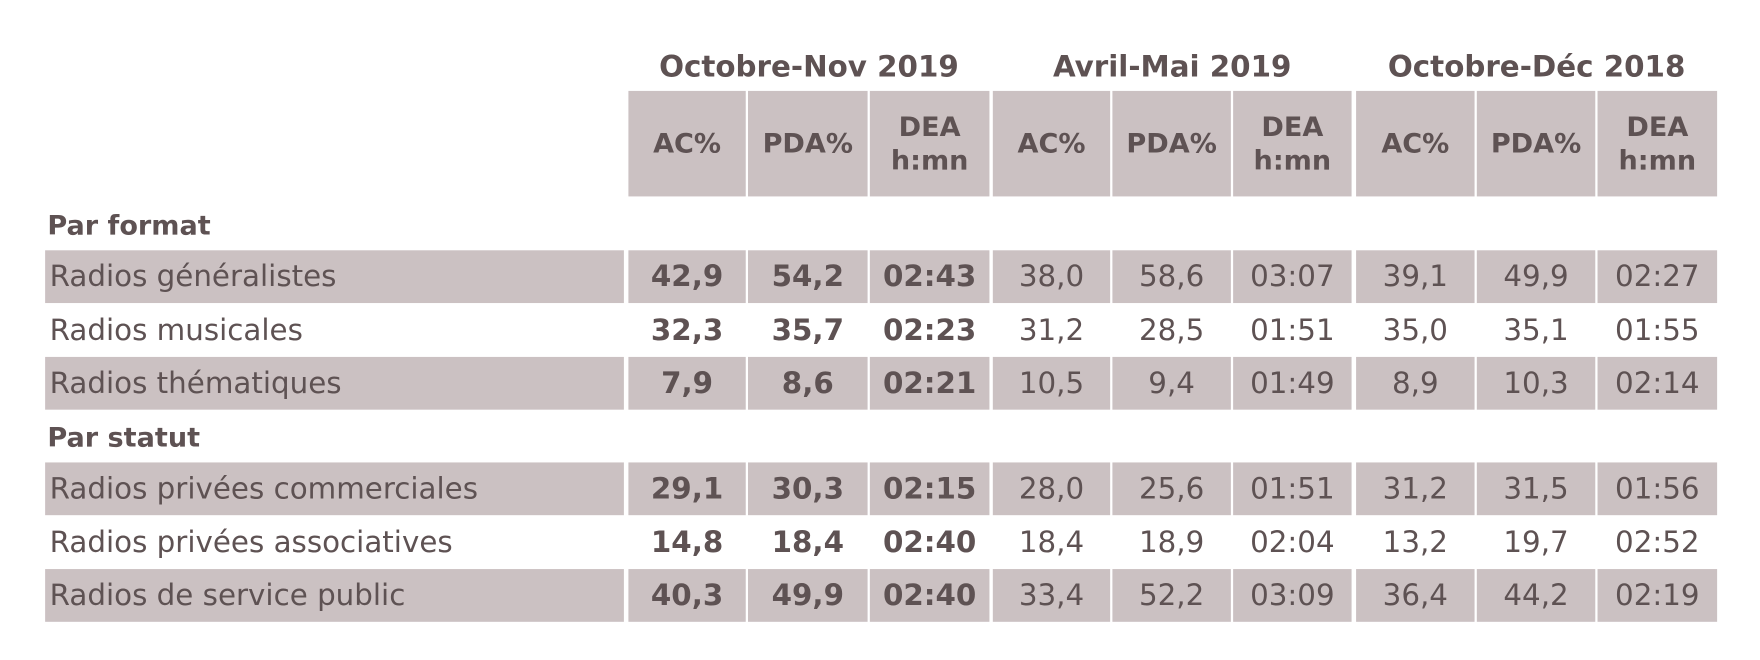 The width and height of the screenshot is (1760, 660). I want to click on table-cell: 28,5, so click(1171, 330).